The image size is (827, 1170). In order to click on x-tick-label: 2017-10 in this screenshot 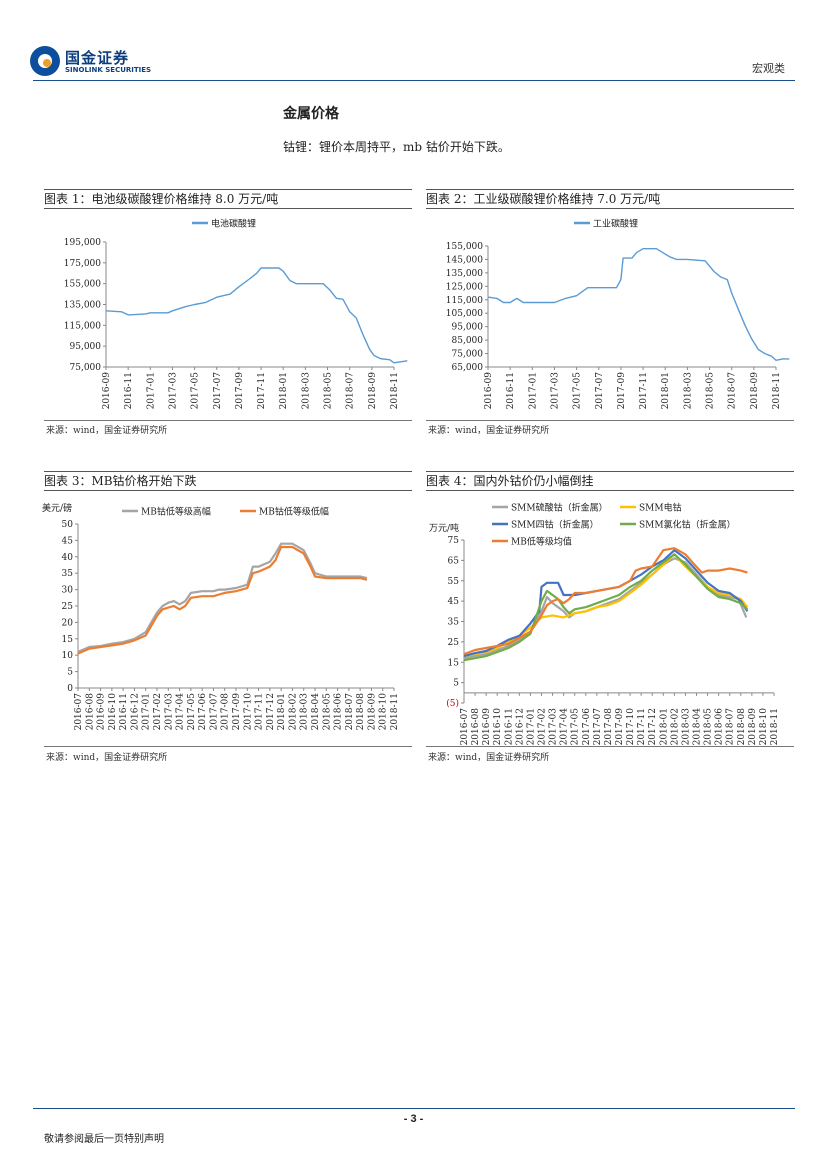, I will do `click(248, 712)`.